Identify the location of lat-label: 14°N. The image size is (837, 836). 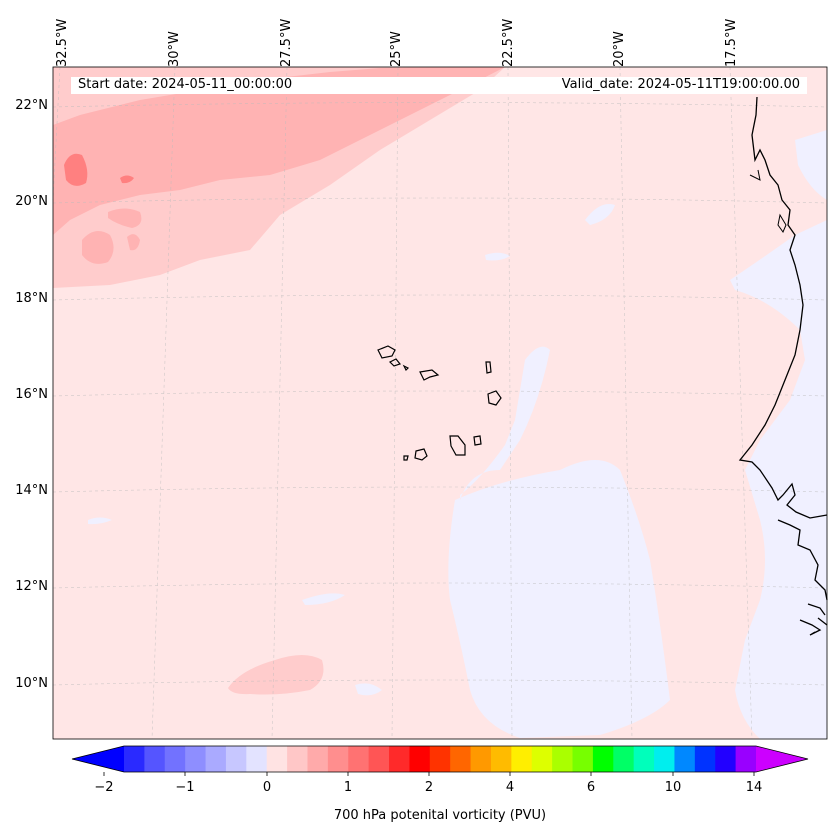
(31, 490).